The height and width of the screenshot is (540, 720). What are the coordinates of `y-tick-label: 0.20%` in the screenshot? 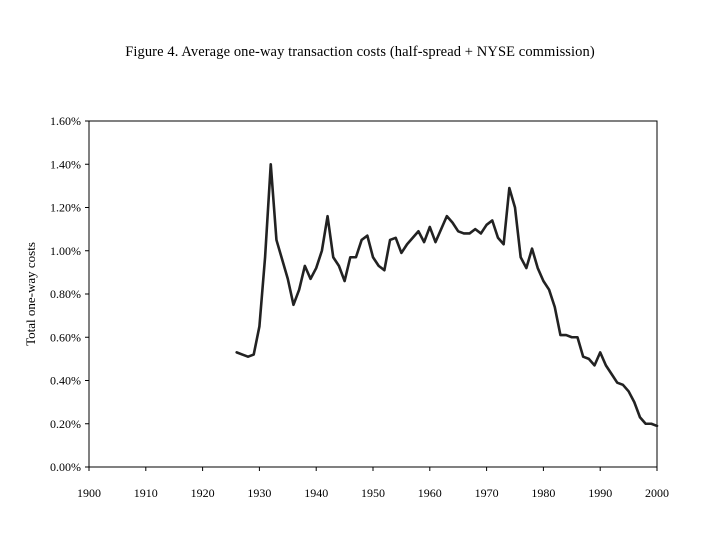 It's located at (65, 424).